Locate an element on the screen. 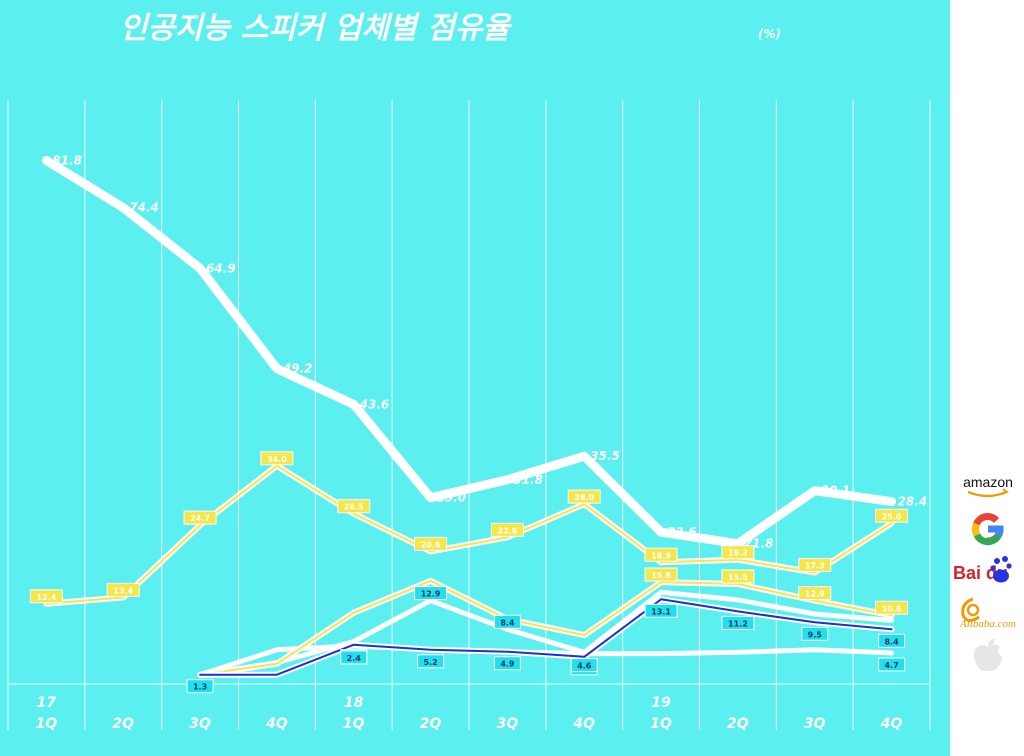 Image resolution: width=1024 pixels, height=756 pixels. data-label-s1-8: 18.9 is located at coordinates (661, 555).